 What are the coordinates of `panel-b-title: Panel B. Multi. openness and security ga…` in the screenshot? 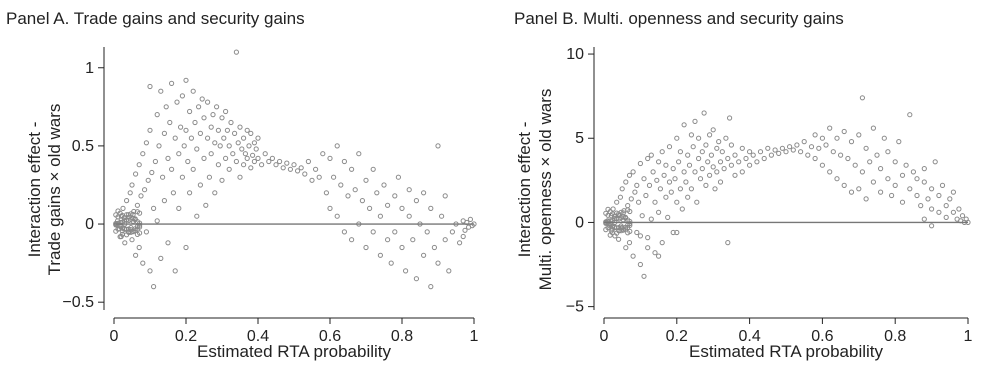 It's located at (679, 18).